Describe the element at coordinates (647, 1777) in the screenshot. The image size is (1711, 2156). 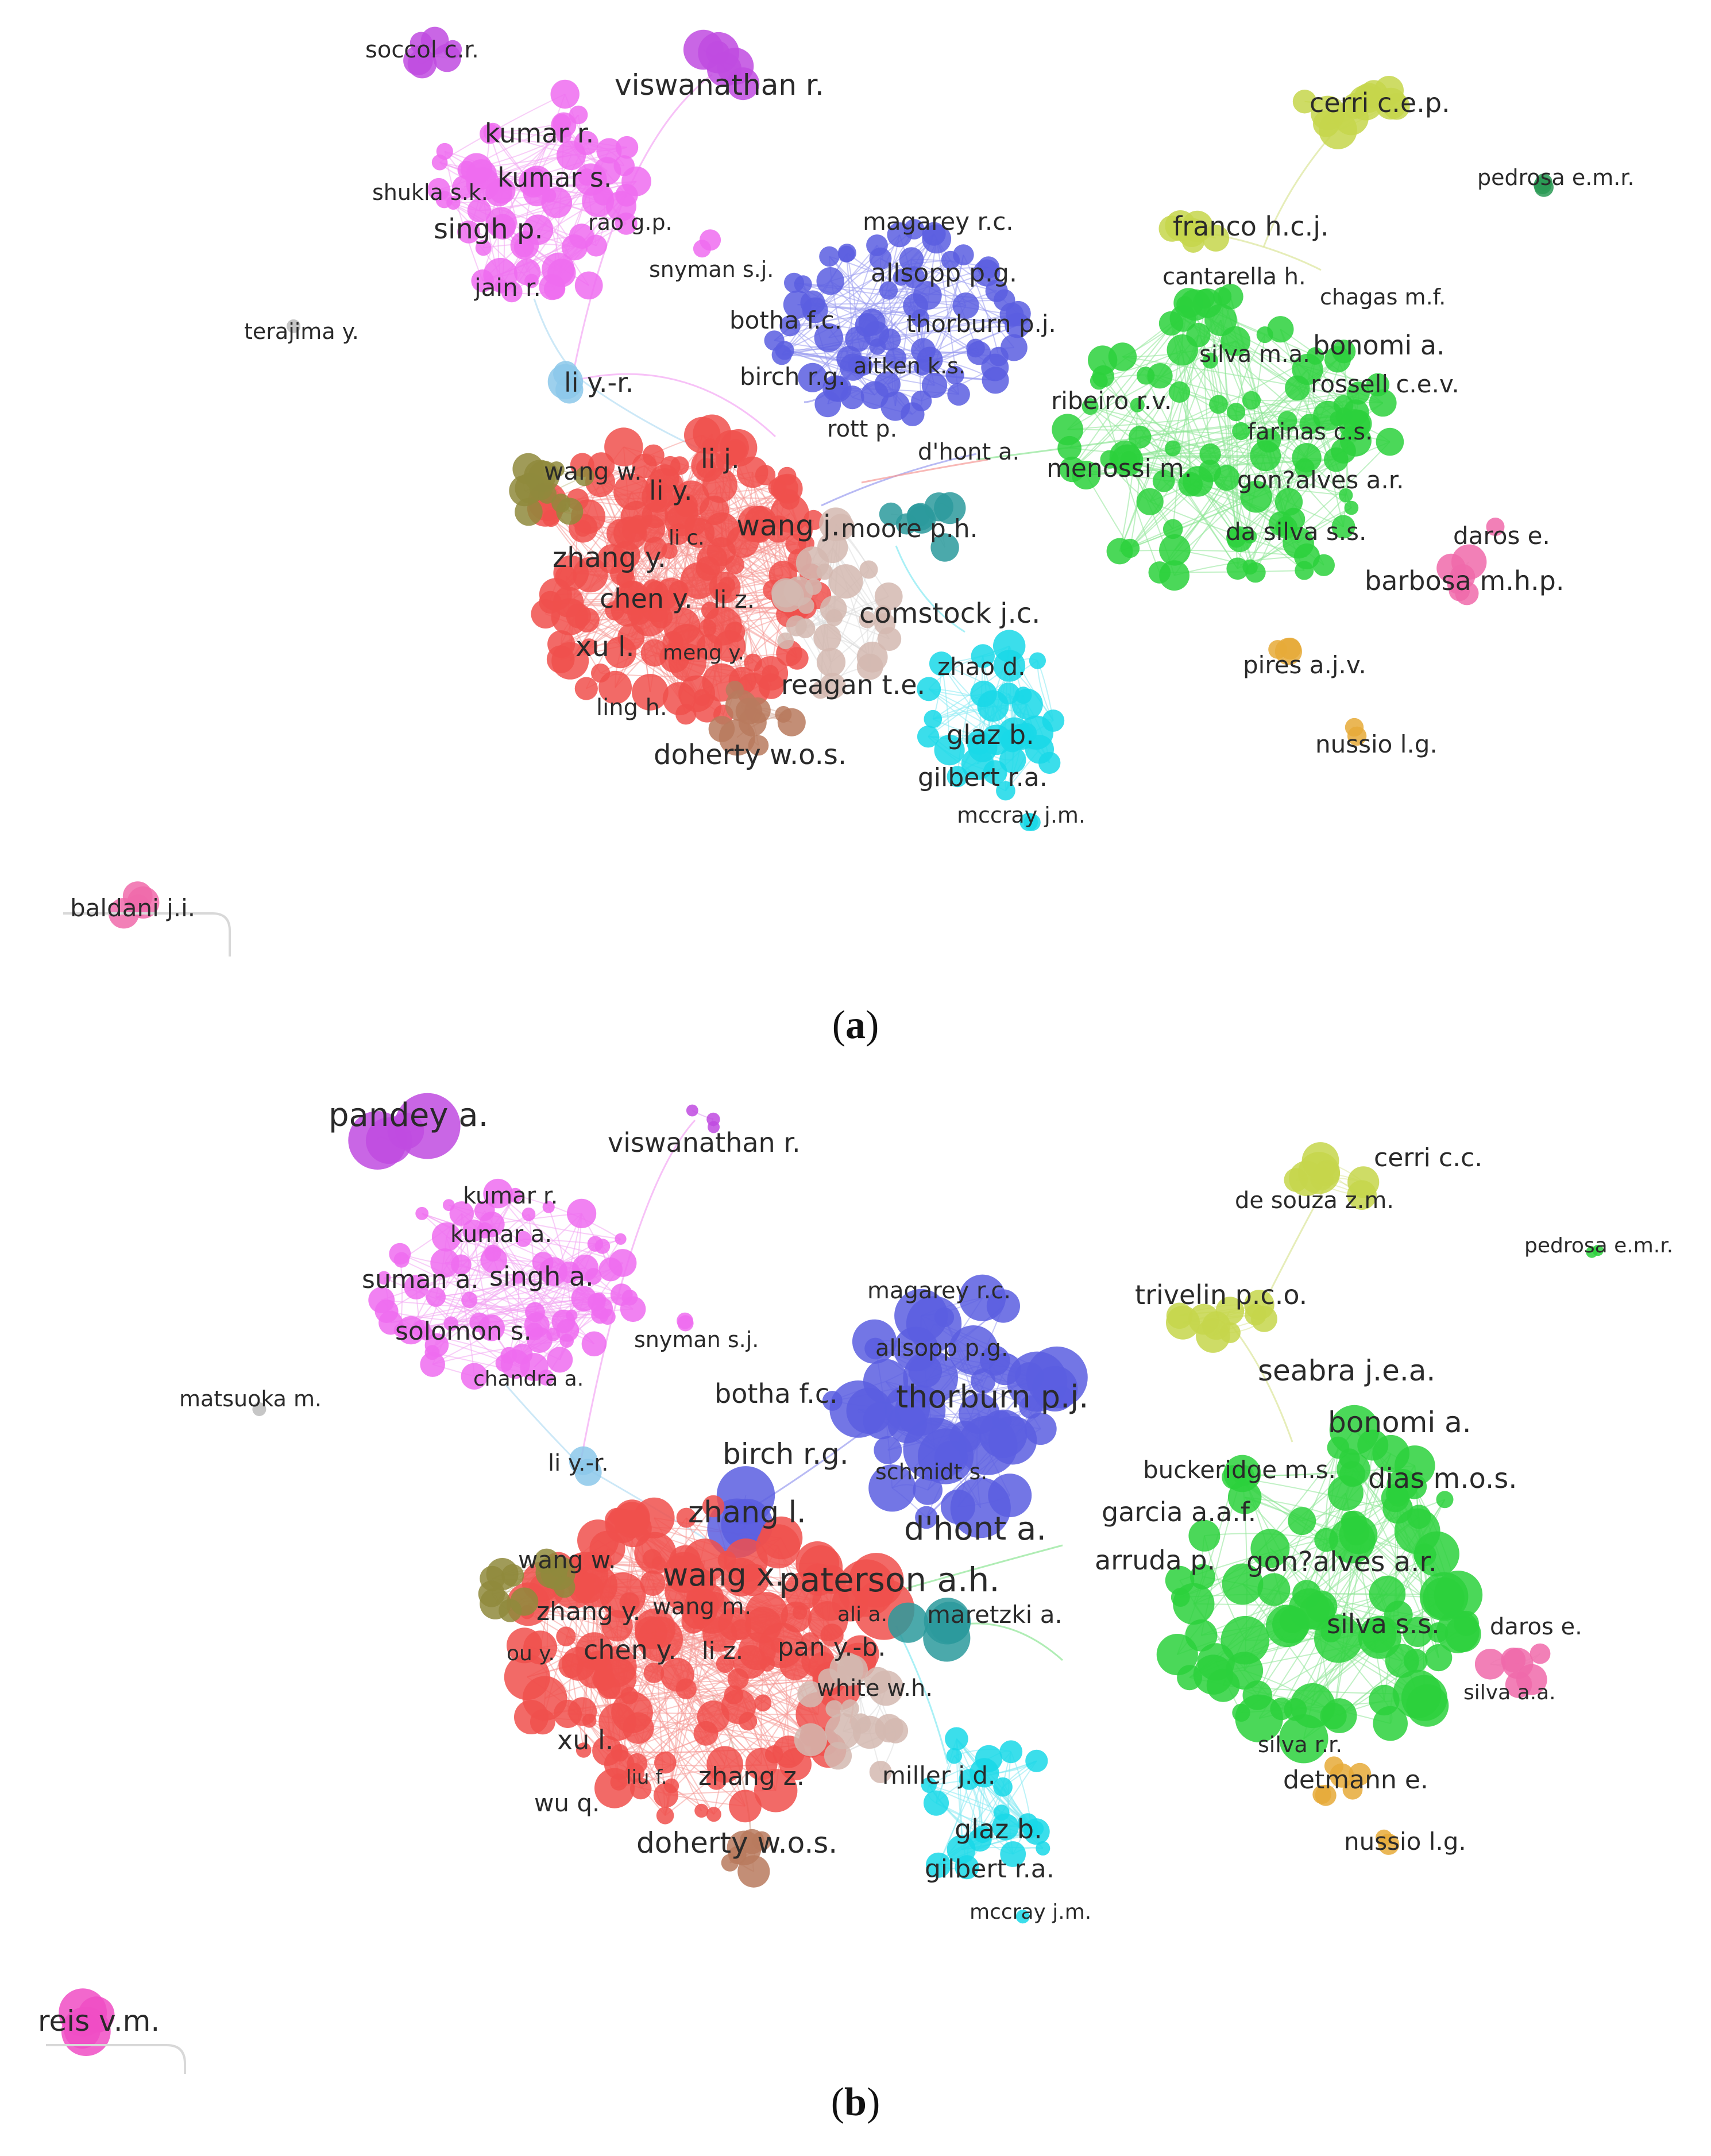
I see `label-liu: liu f.` at that location.